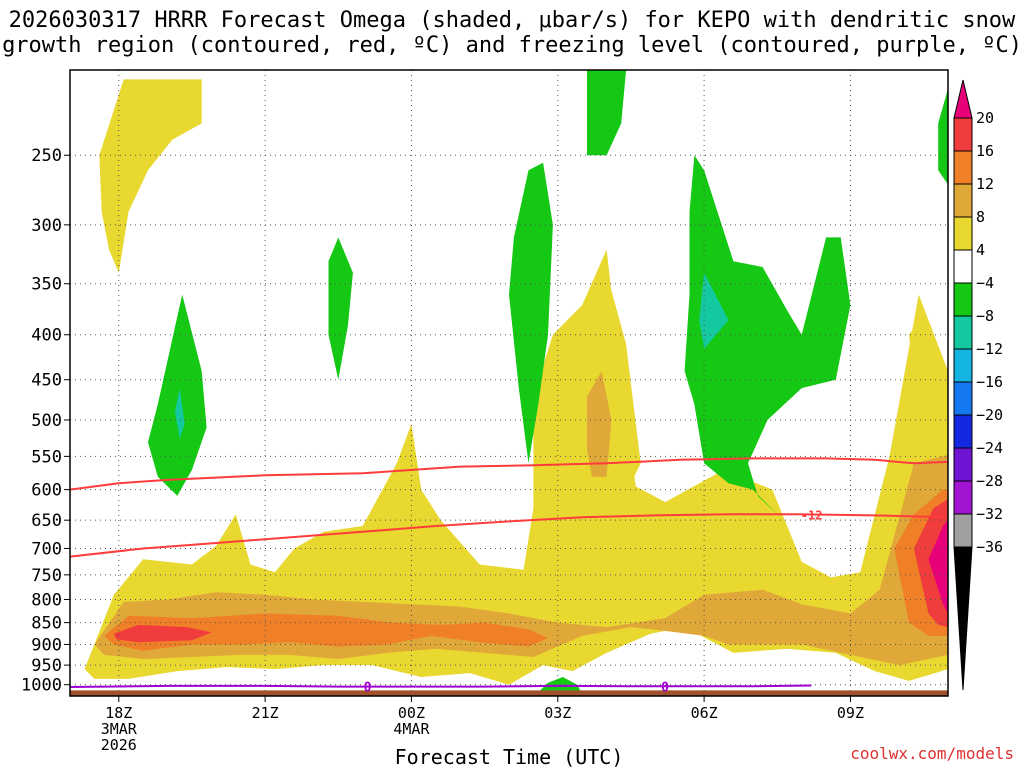 The height and width of the screenshot is (768, 1024). What do you see at coordinates (118, 713) in the screenshot?
I see `x-tick-label-18Z-0: 18Z` at bounding box center [118, 713].